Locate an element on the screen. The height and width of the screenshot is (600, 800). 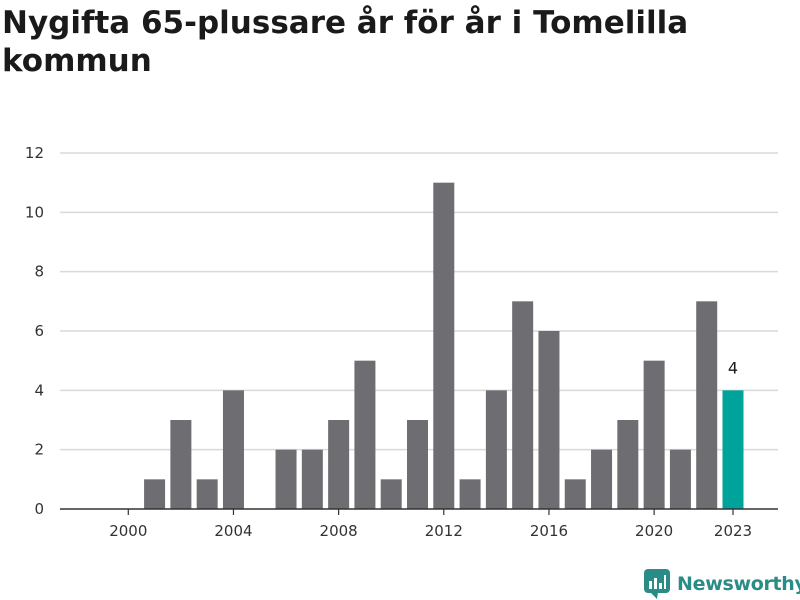
y-tick-label: 12 is located at coordinates (34, 153).